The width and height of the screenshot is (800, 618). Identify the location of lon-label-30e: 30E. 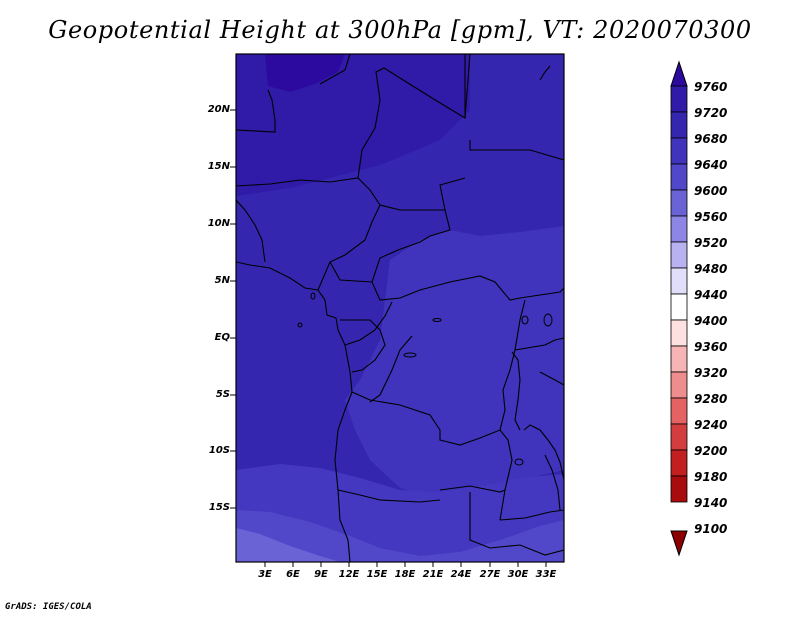
(518, 574).